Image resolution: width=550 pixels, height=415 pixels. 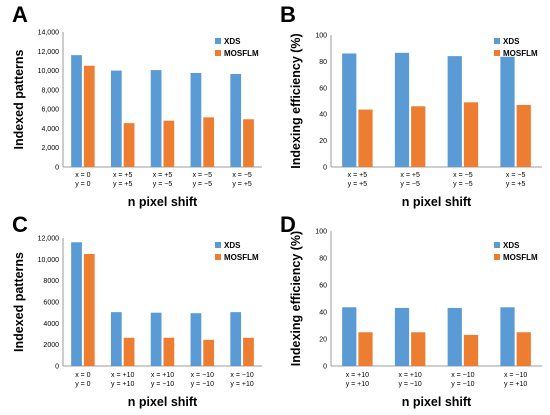 I want to click on y-tick-label: 6,000, so click(x=50, y=110).